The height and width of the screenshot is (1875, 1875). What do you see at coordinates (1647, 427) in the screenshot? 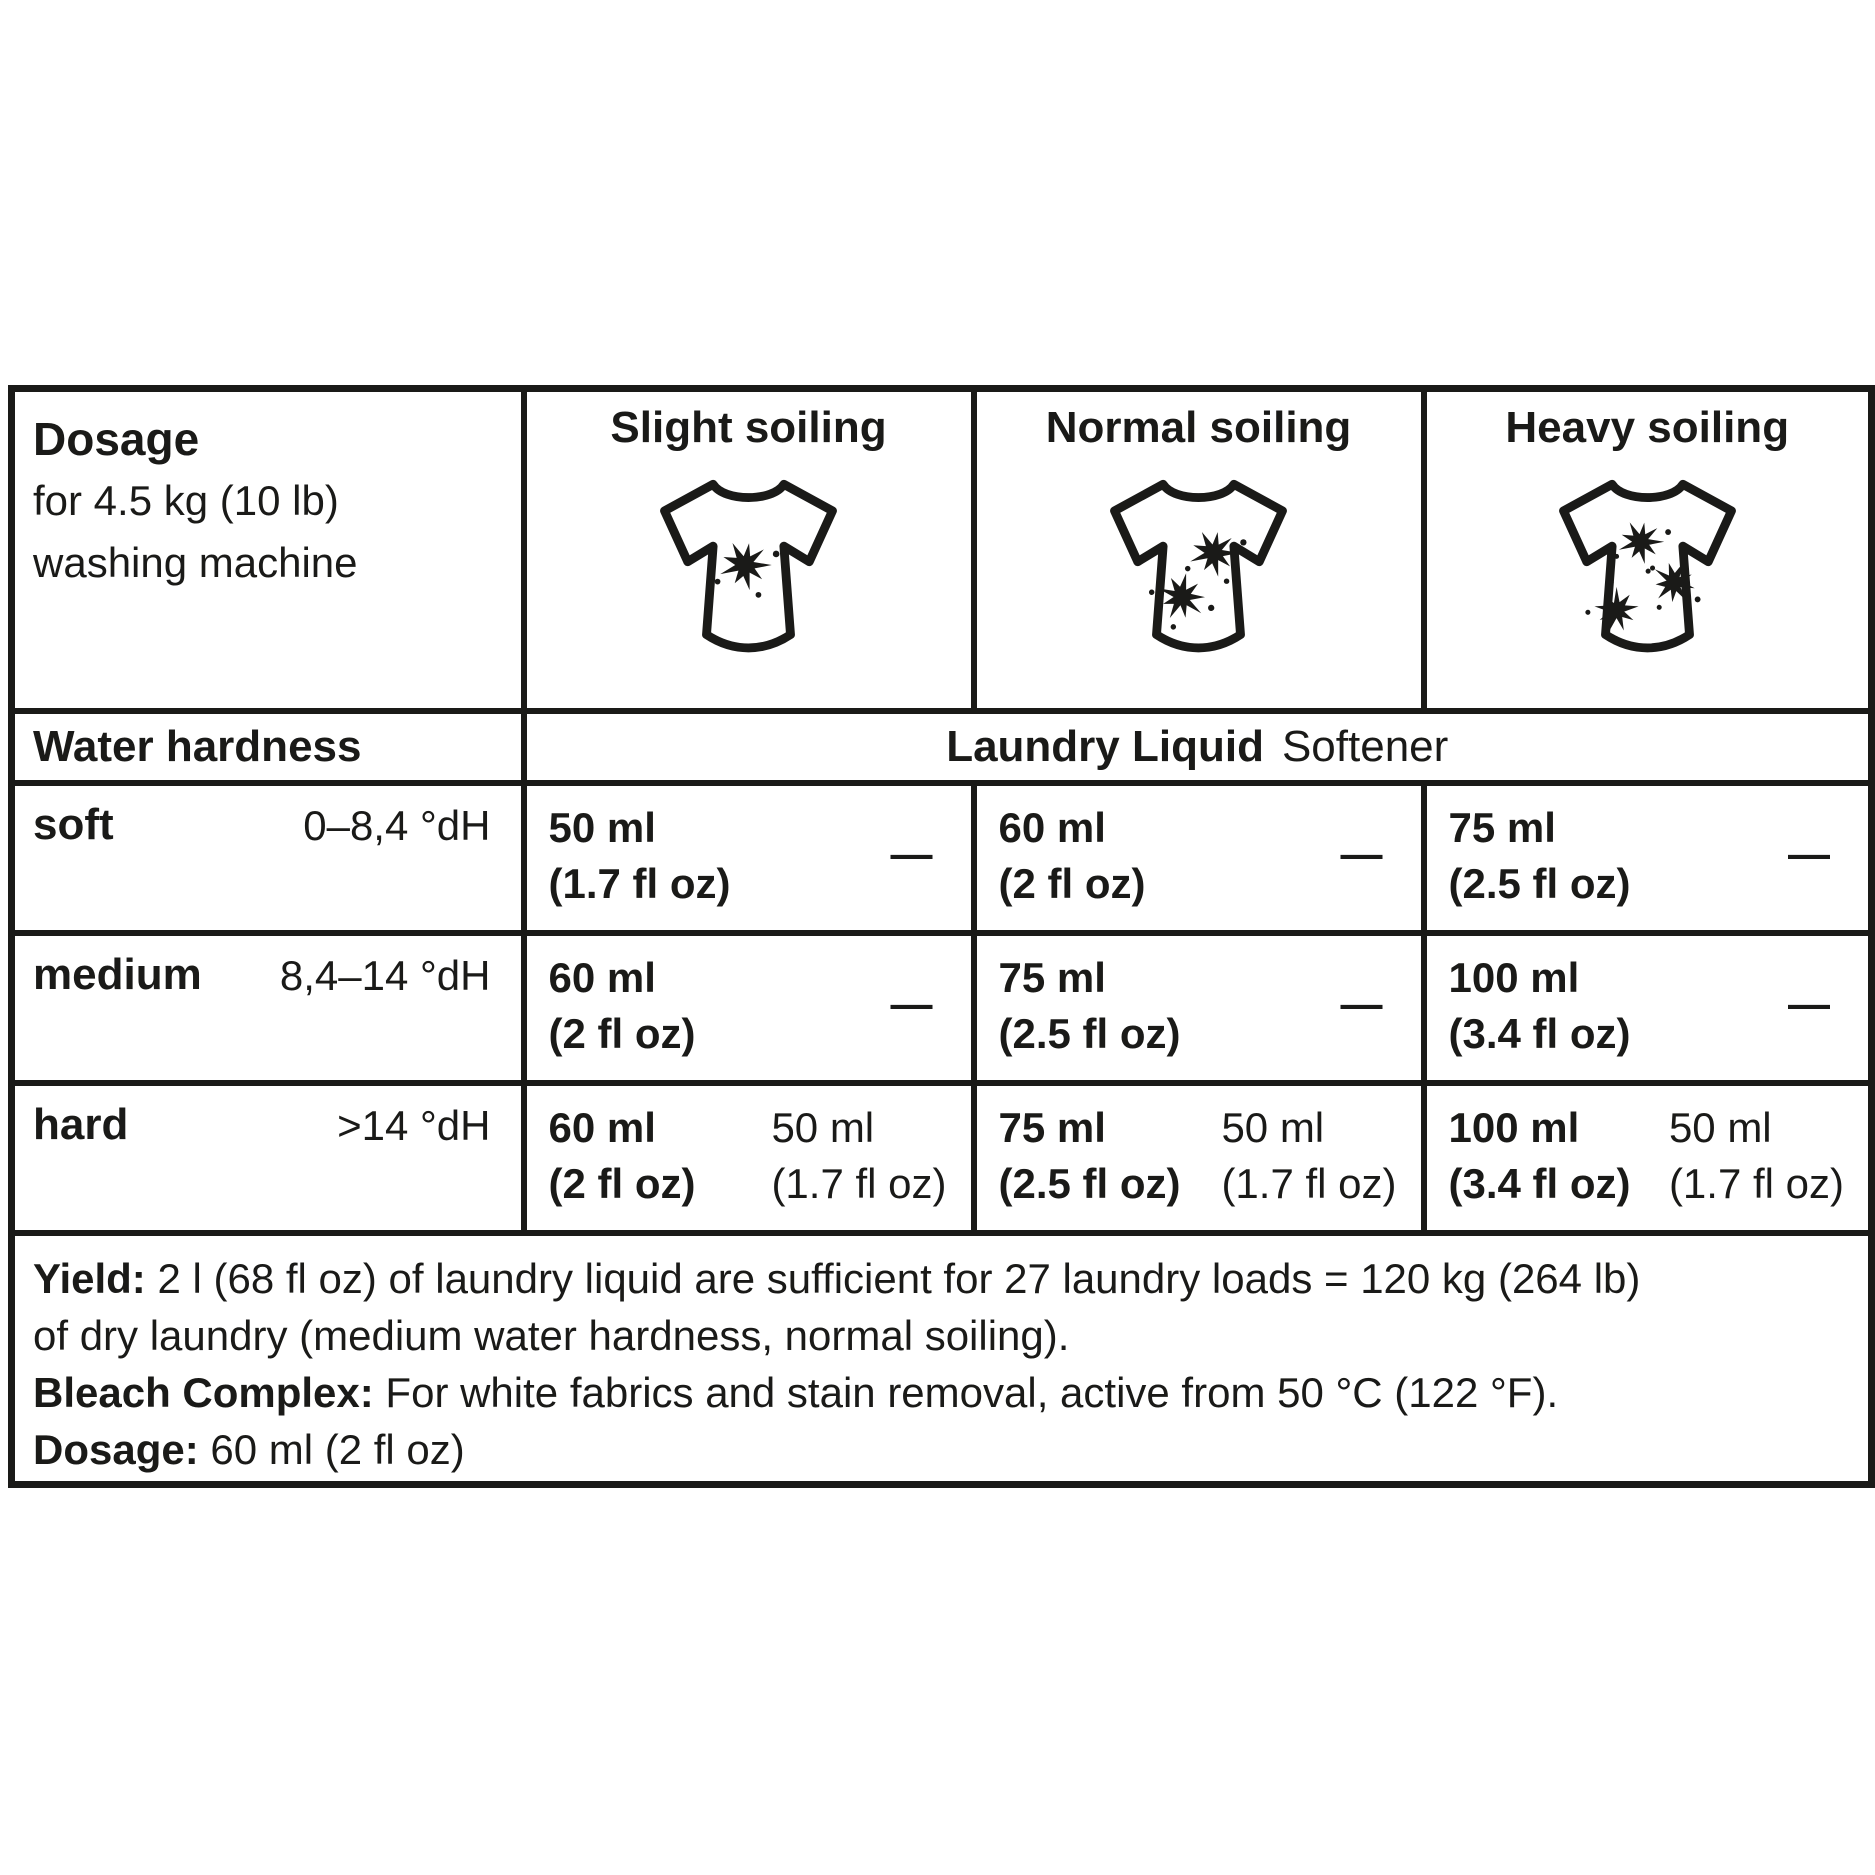
I see `heavy-soiling-label: Heavy soiling` at bounding box center [1647, 427].